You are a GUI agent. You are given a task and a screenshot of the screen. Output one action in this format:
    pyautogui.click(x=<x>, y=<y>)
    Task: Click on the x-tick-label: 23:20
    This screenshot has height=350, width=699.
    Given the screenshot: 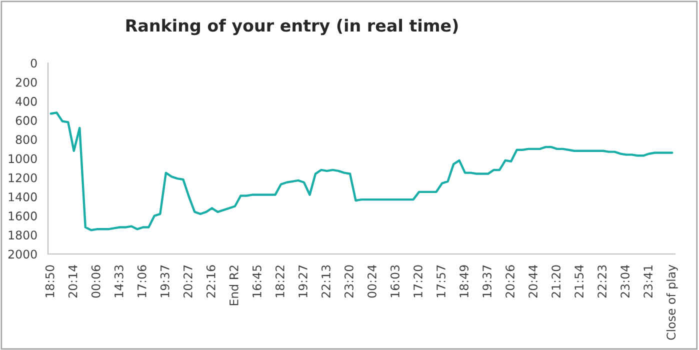 What is the action you would take?
    pyautogui.click(x=349, y=281)
    